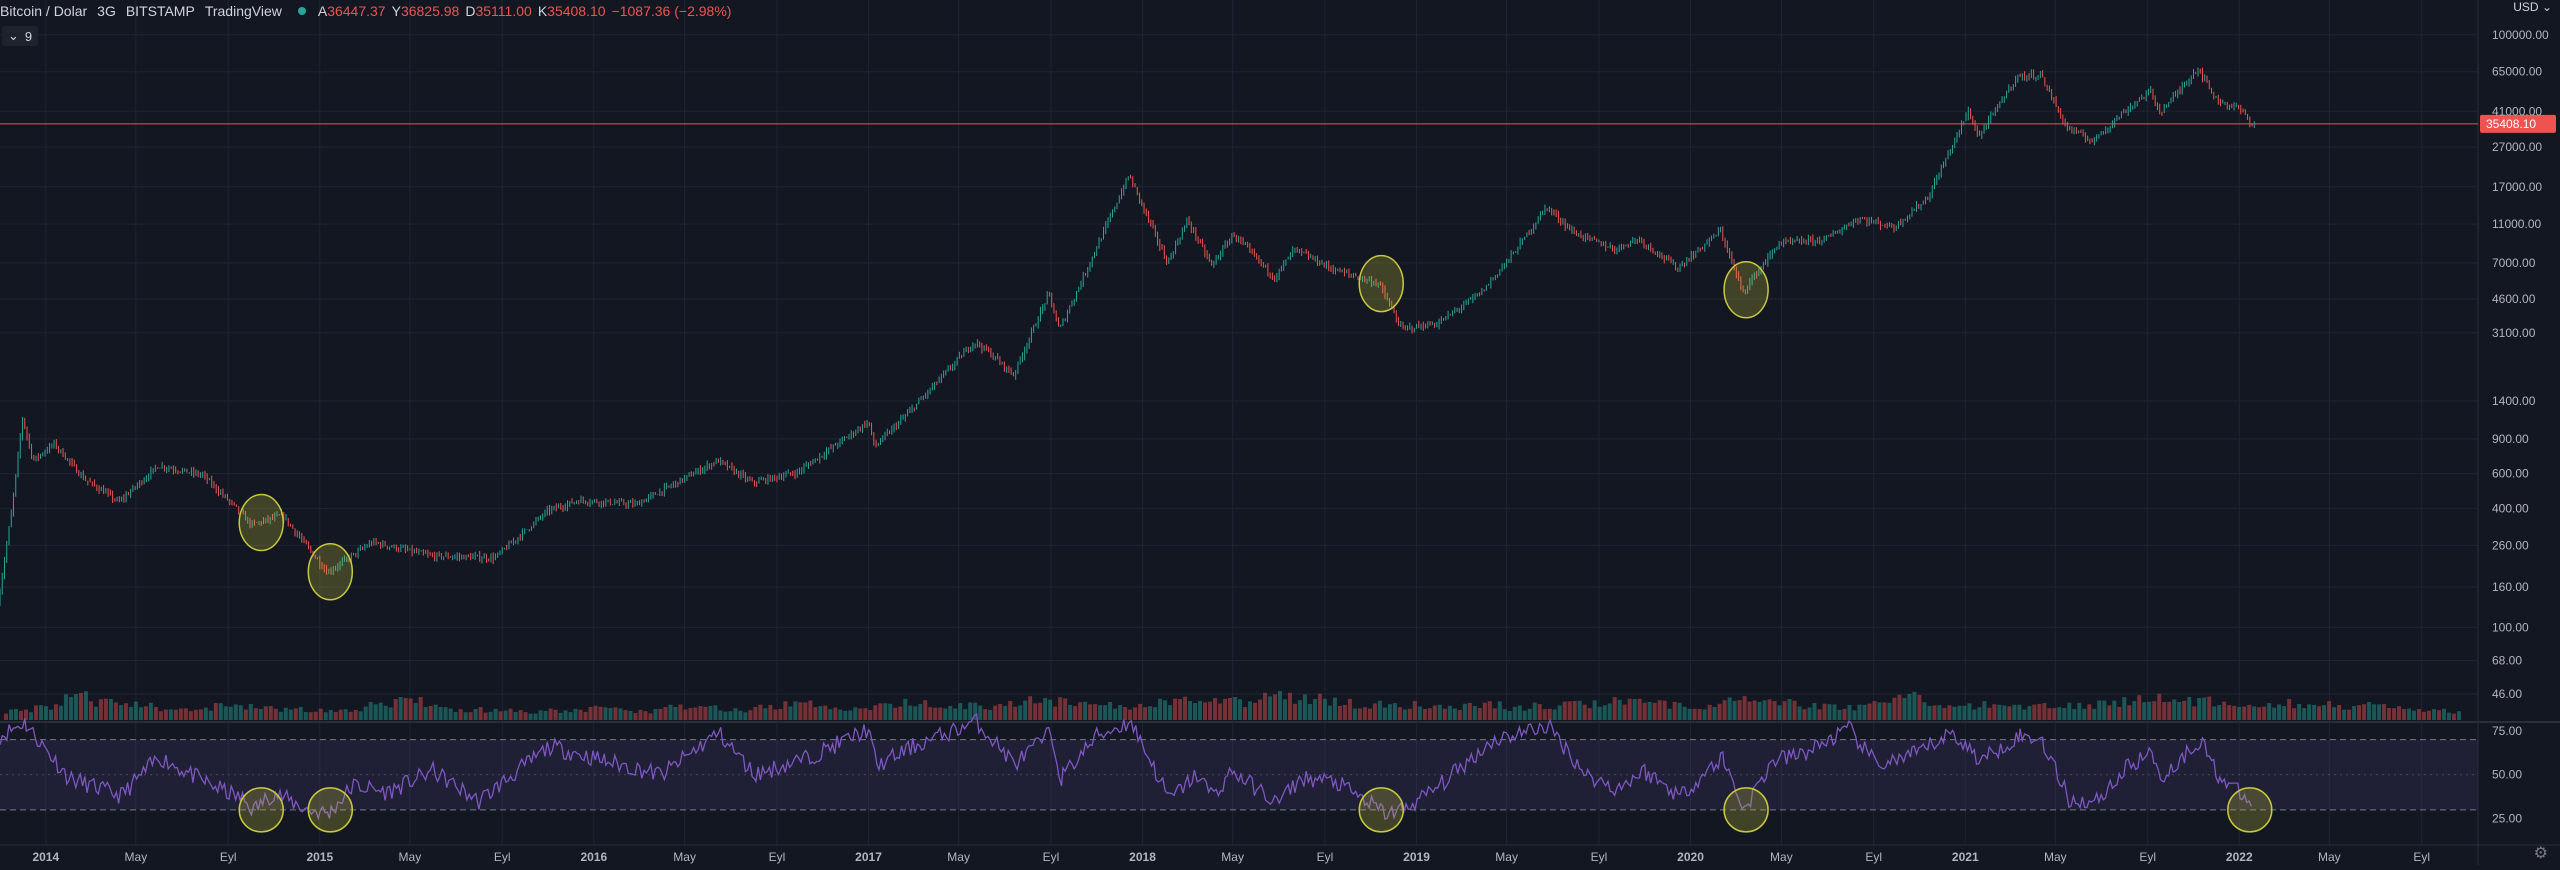 The image size is (2560, 870). Describe the element at coordinates (106, 11) in the screenshot. I see `interval-label: 3G` at that location.